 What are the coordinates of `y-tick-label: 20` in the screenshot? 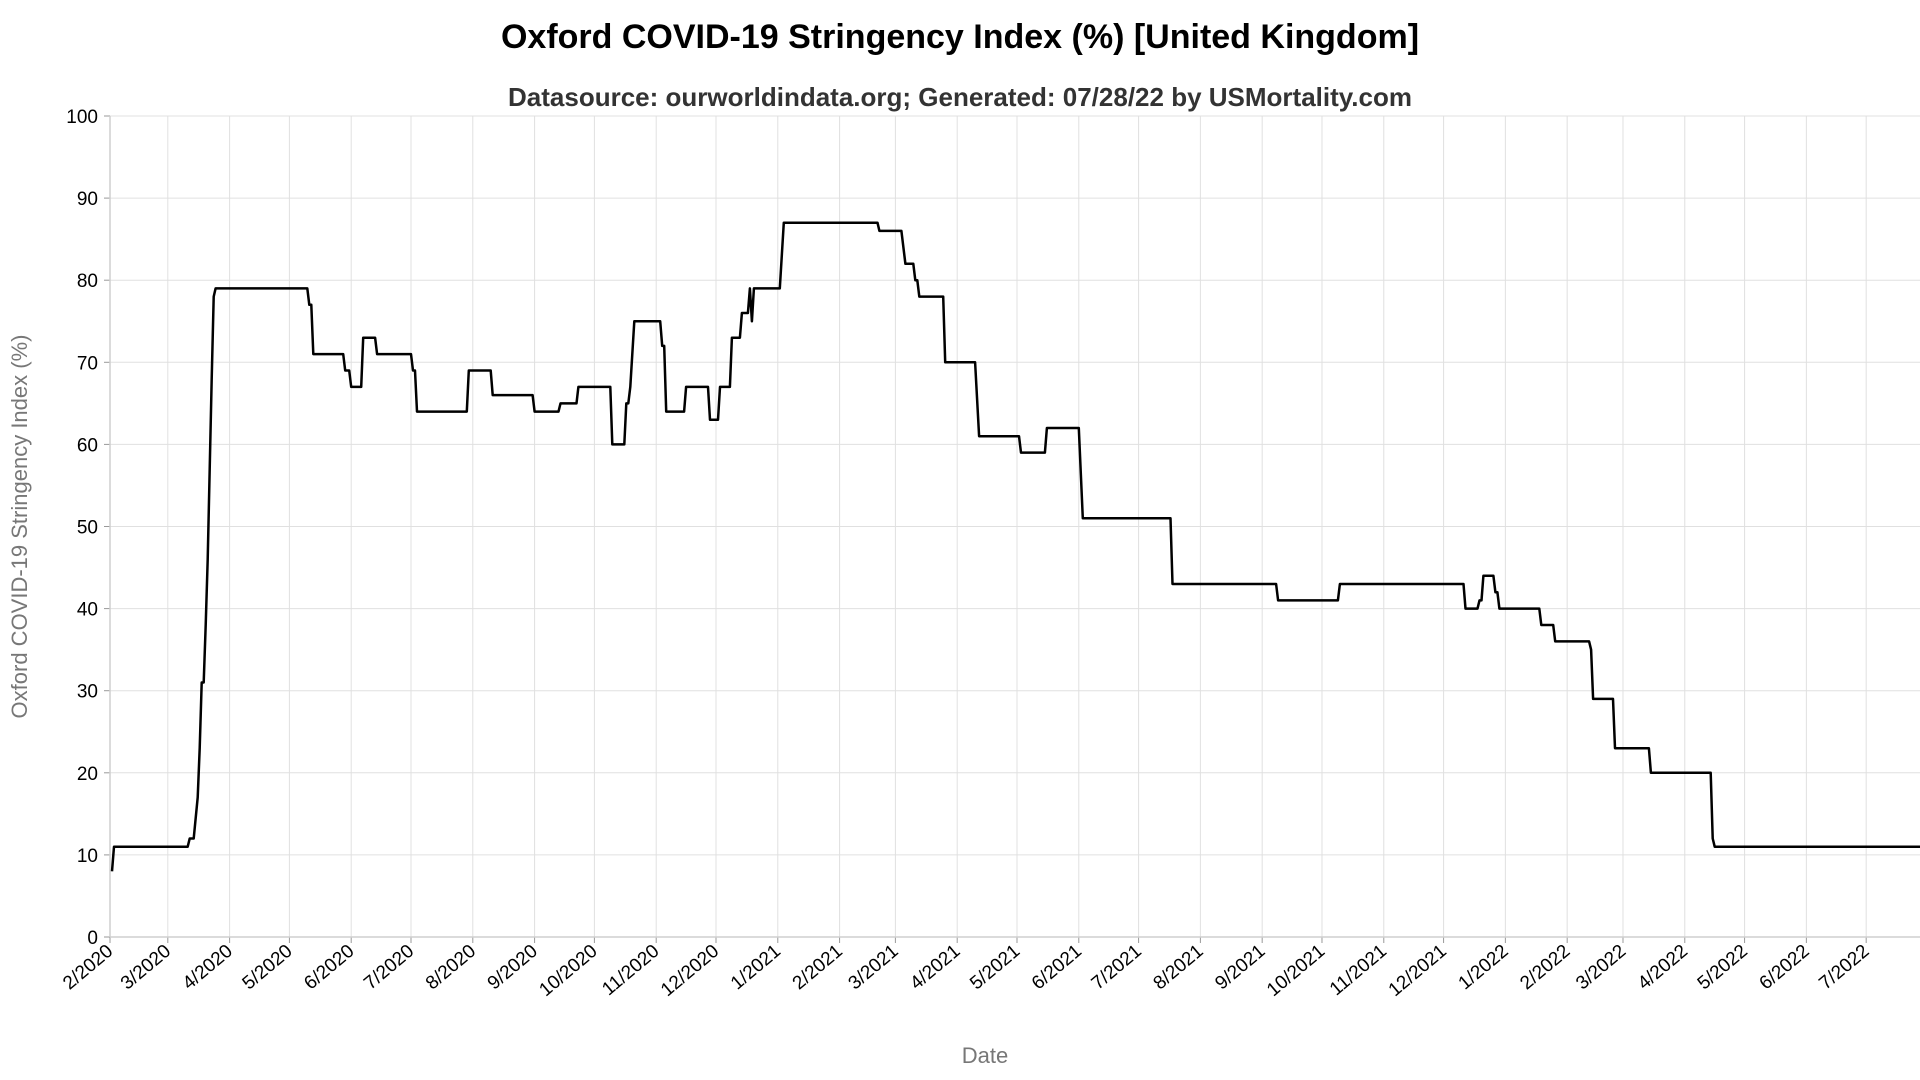 It's located at (87, 774).